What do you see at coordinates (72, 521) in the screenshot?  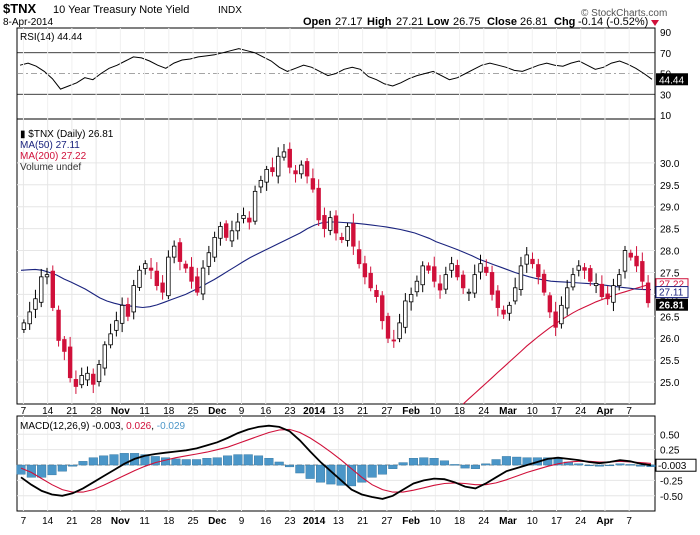 I see `x-axis-tick-label-bottom: 21` at bounding box center [72, 521].